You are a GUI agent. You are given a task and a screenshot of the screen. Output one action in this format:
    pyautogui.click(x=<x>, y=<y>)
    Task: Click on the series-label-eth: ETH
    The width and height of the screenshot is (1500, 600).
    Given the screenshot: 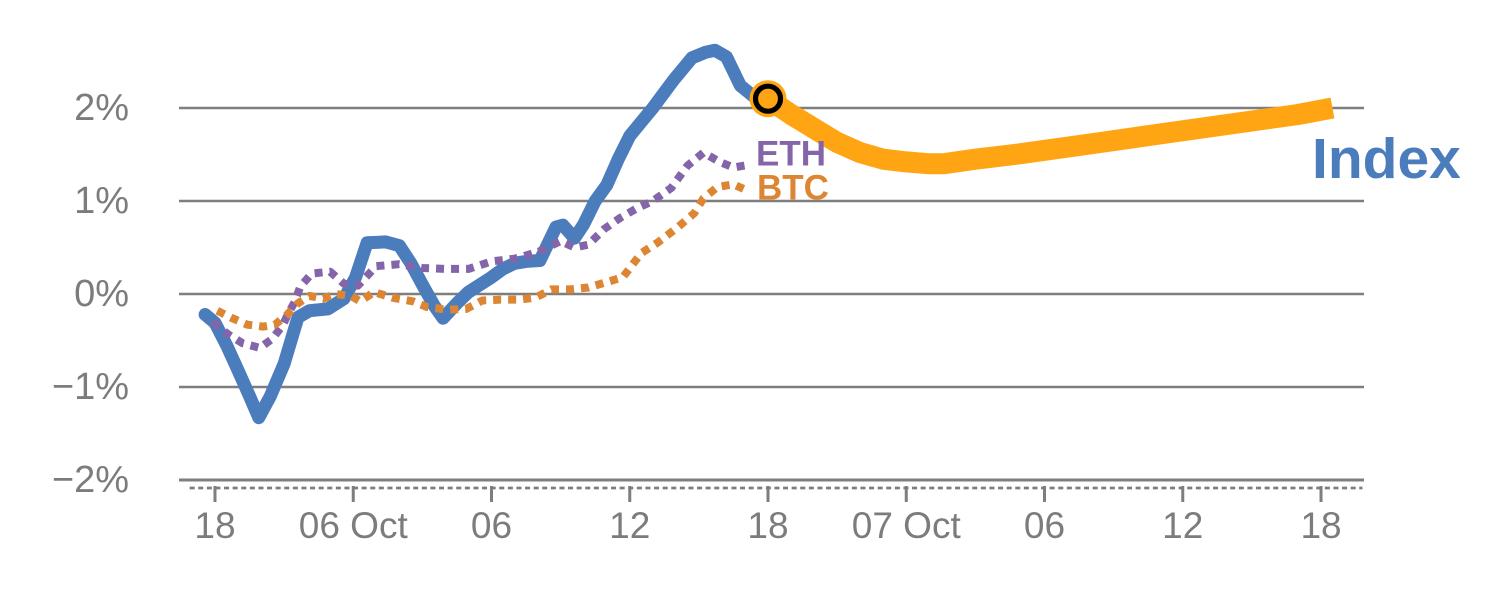 What is the action you would take?
    pyautogui.click(x=791, y=154)
    